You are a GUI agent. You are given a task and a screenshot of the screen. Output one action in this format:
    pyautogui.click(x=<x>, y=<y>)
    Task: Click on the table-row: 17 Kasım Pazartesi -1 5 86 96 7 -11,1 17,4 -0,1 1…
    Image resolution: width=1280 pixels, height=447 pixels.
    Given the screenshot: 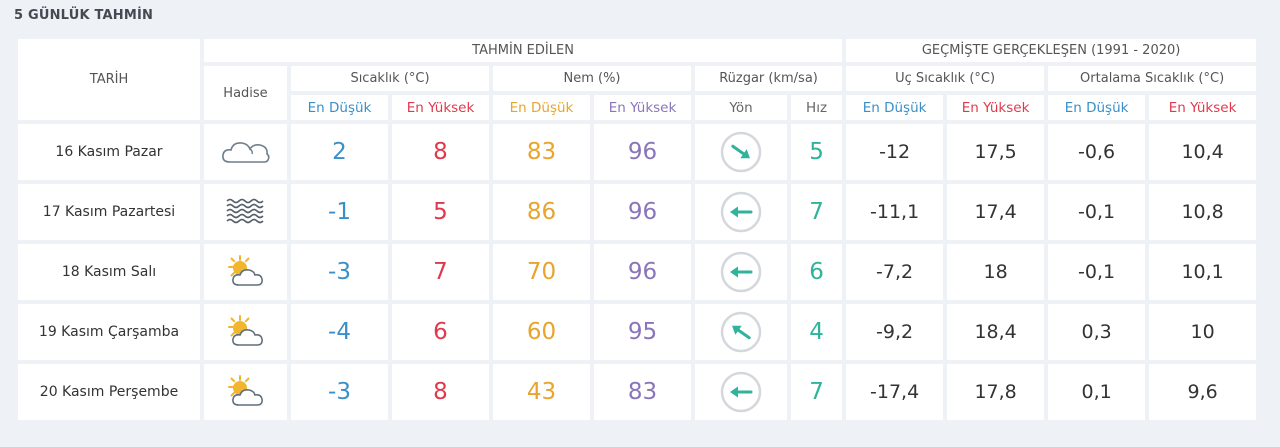 What is the action you would take?
    pyautogui.click(x=637, y=212)
    